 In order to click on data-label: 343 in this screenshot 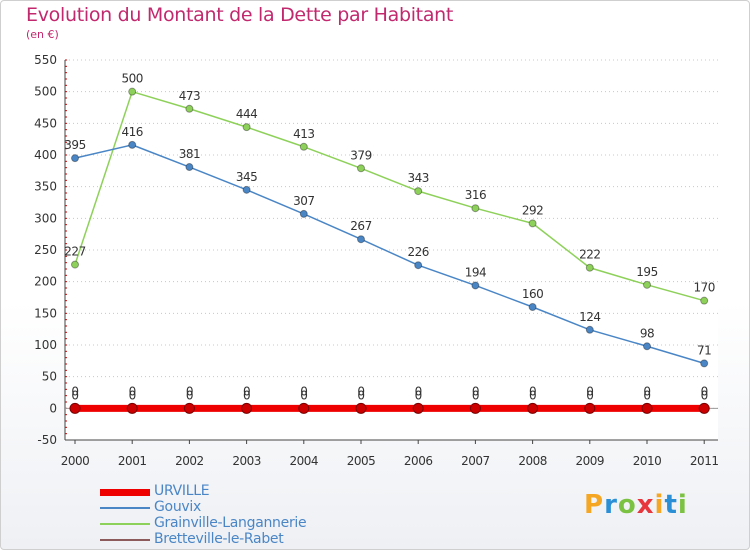, I will do `click(417, 178)`.